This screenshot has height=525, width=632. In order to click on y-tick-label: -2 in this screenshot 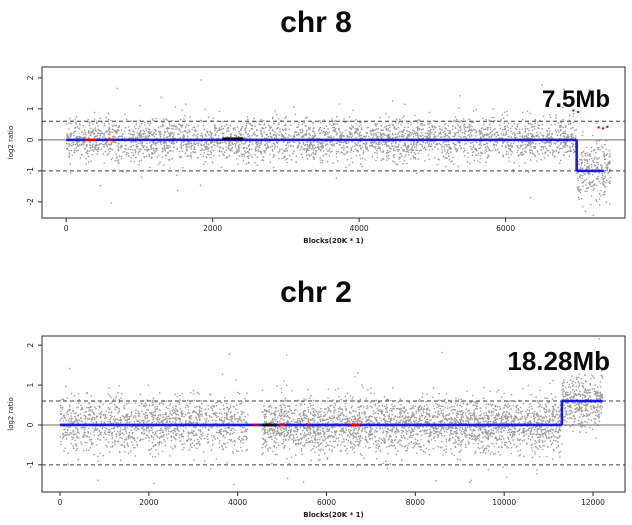, I will do `click(30, 202)`.